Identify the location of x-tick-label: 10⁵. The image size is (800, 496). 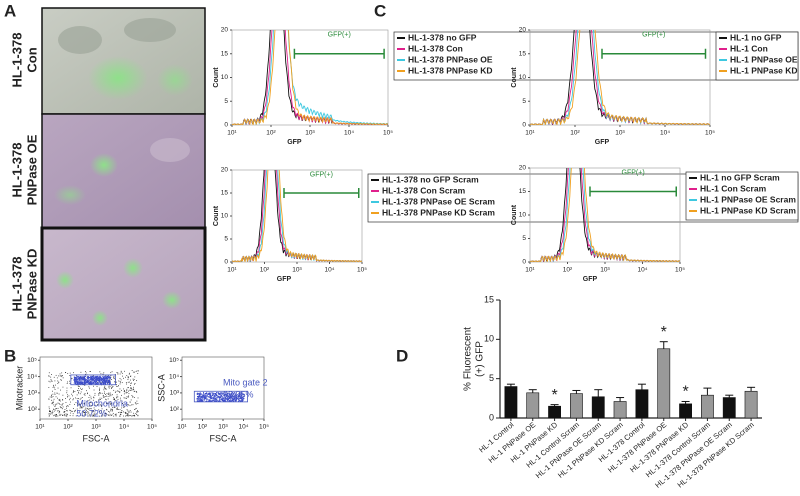
(362, 270).